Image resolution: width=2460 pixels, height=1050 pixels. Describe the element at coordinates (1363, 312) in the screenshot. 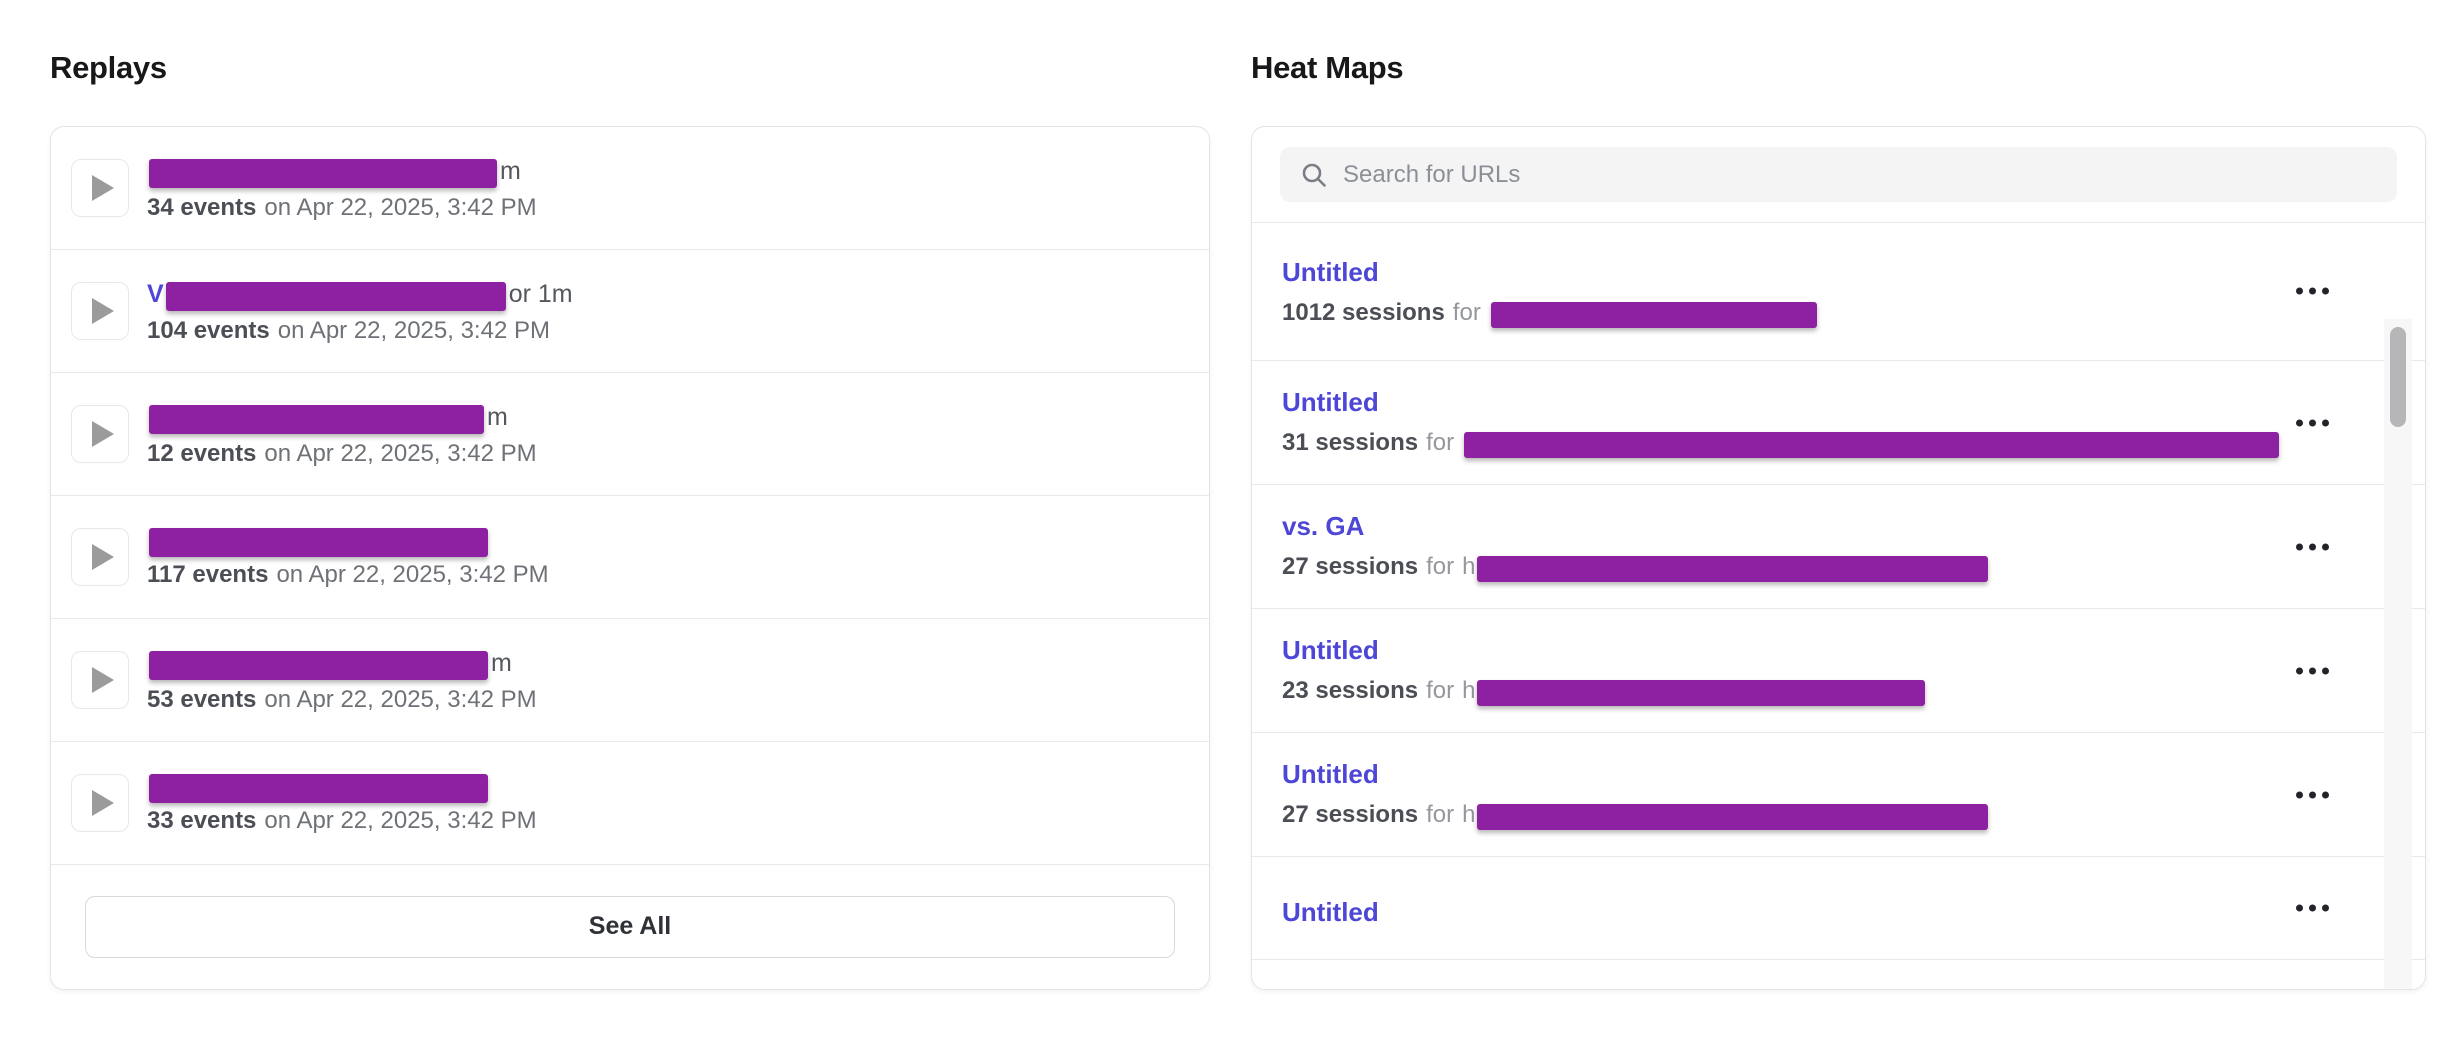

I see `session-count: 1012 sessions` at that location.